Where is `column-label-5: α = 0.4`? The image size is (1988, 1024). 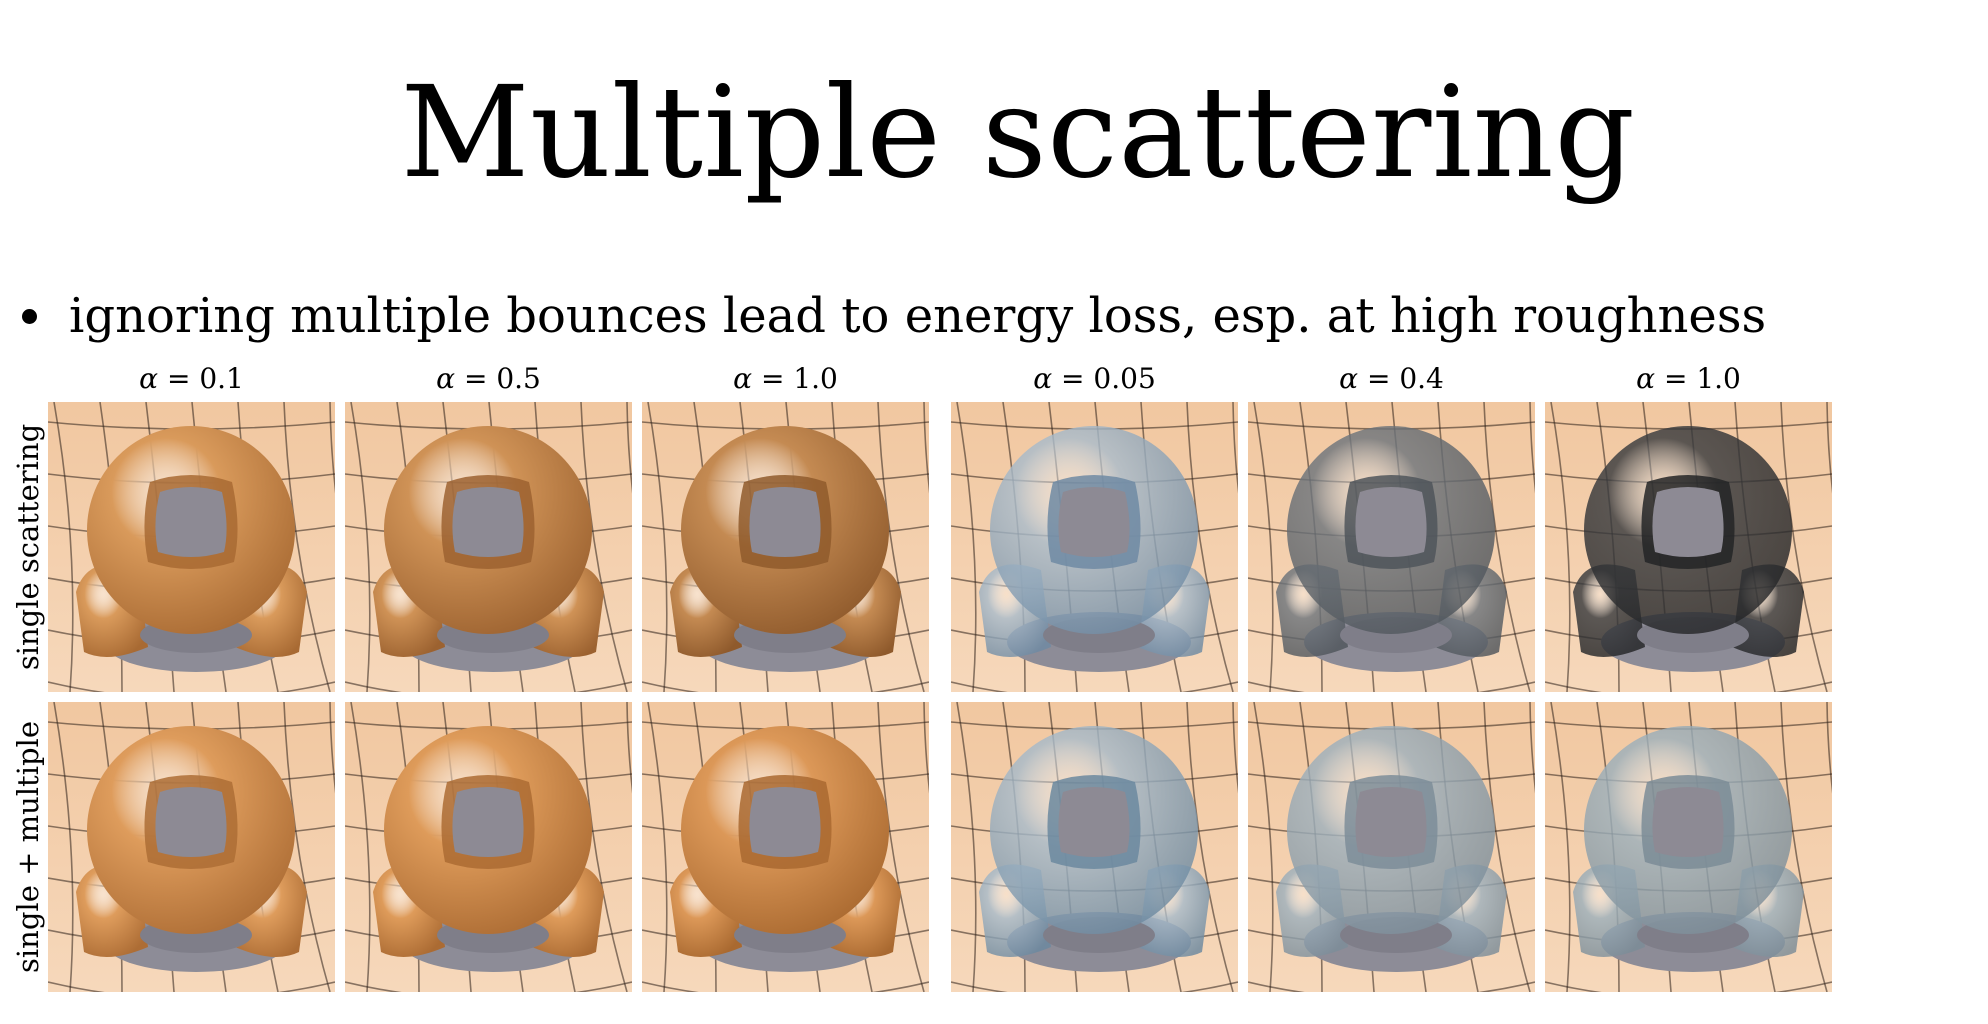 column-label-5: α = 0.4 is located at coordinates (1391, 378).